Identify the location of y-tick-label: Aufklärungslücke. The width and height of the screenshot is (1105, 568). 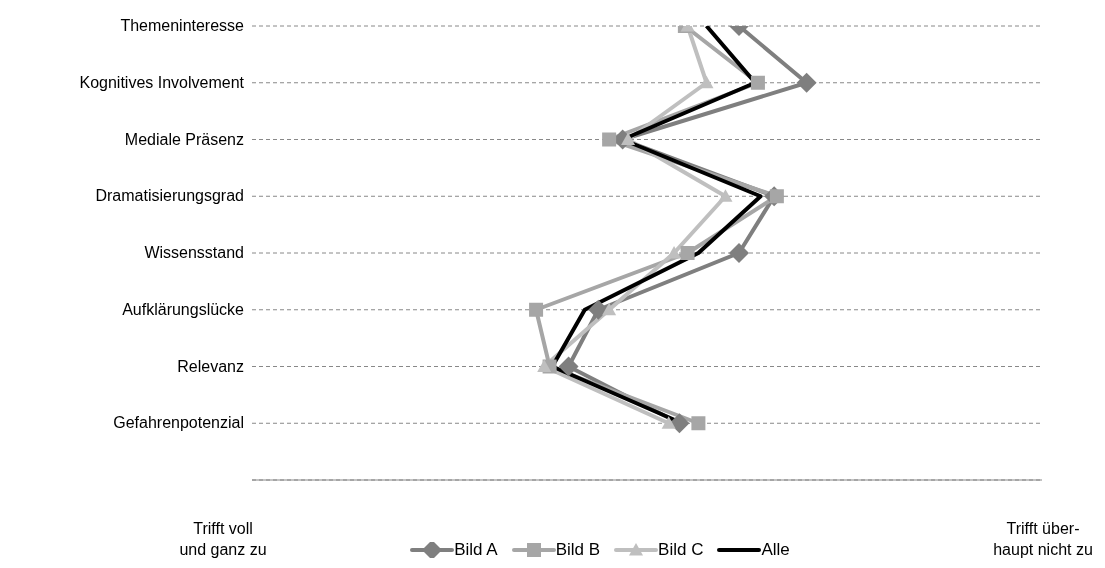
(183, 309).